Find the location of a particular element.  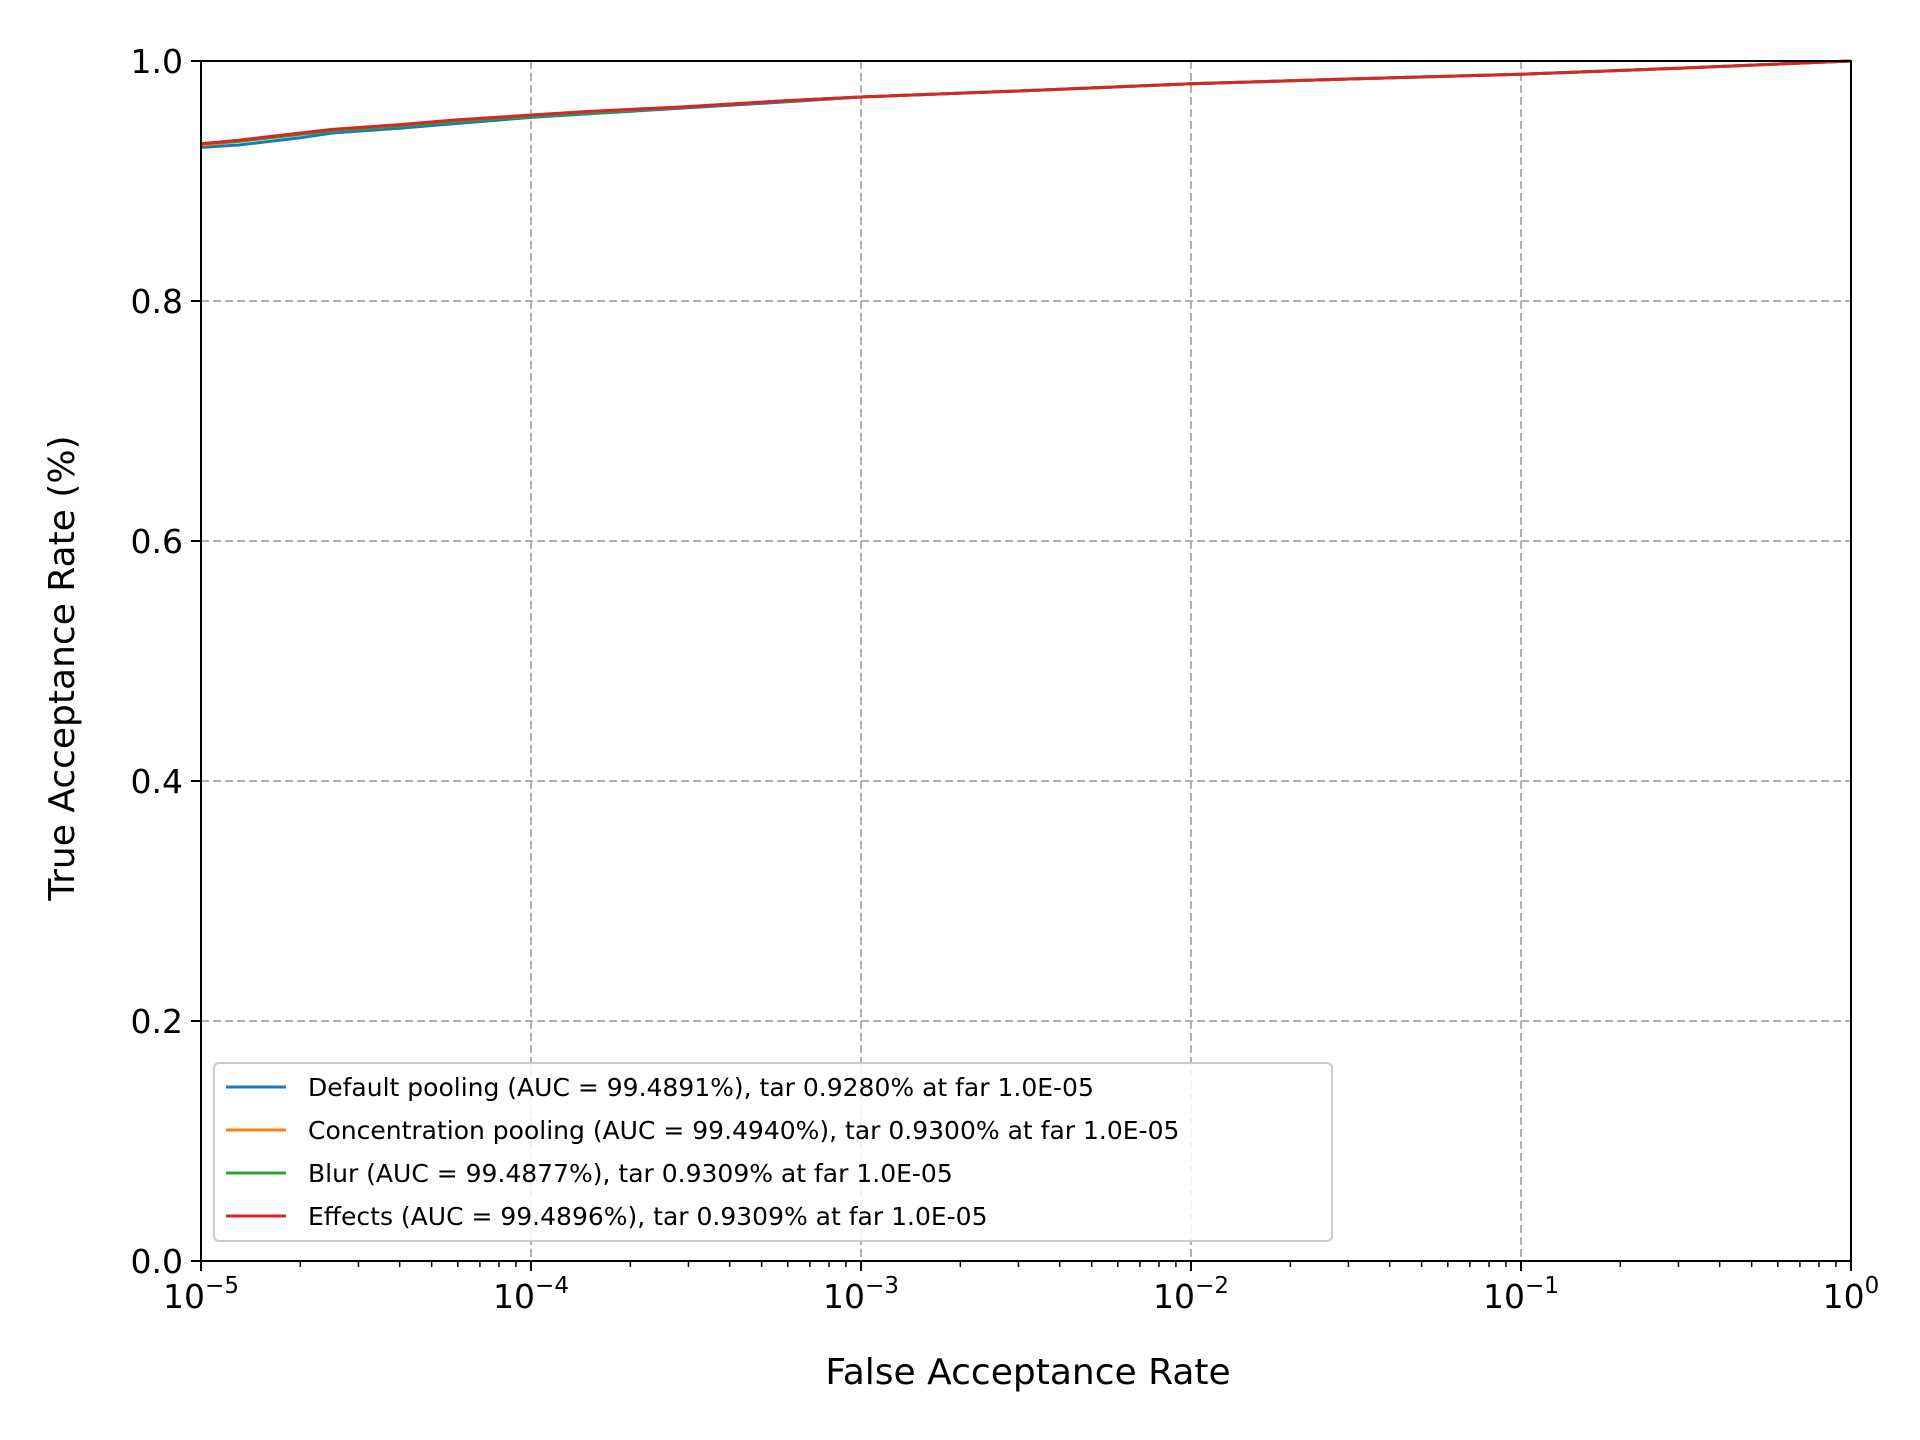

x-tick-exponent: 0 is located at coordinates (1872, 1286).